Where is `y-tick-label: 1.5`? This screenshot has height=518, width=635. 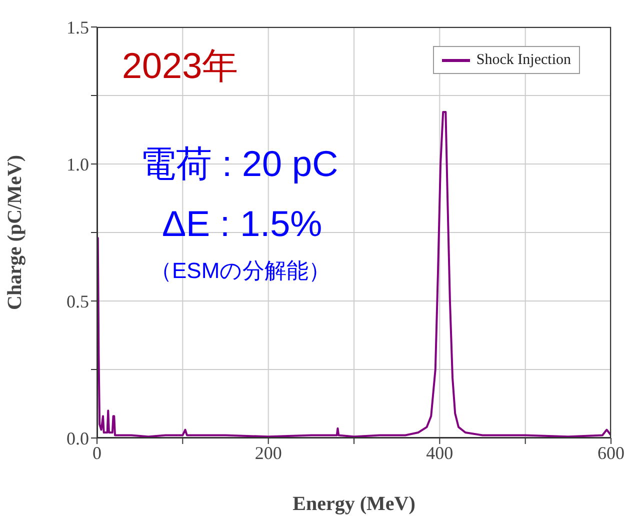
y-tick-label: 1.5 is located at coordinates (77, 27).